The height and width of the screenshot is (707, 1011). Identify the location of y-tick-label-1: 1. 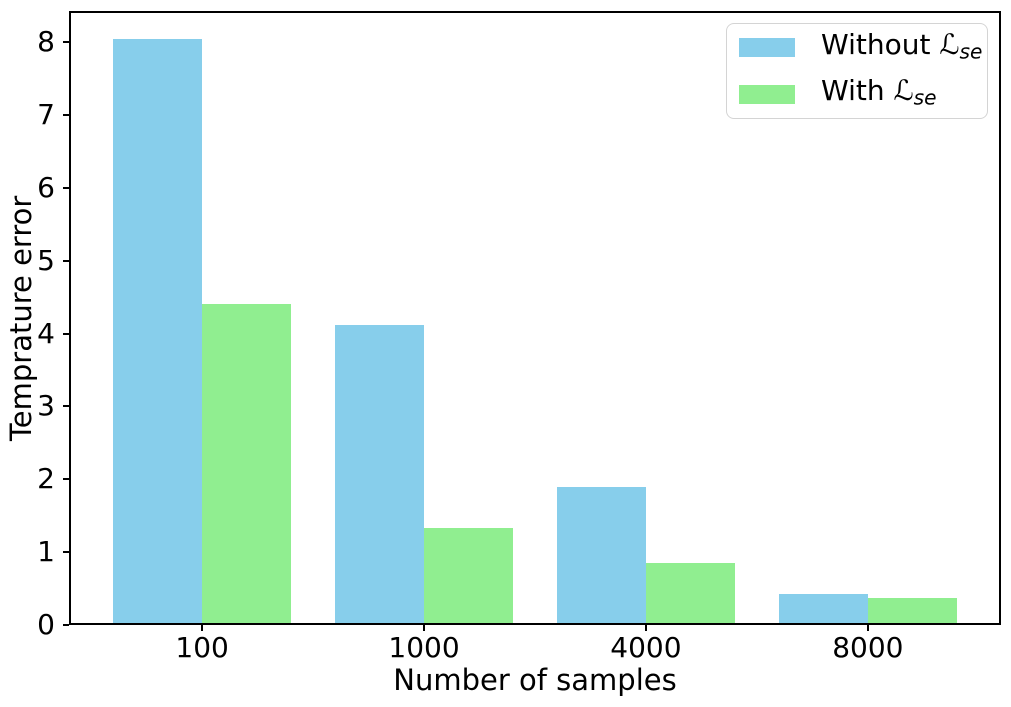
(46, 552).